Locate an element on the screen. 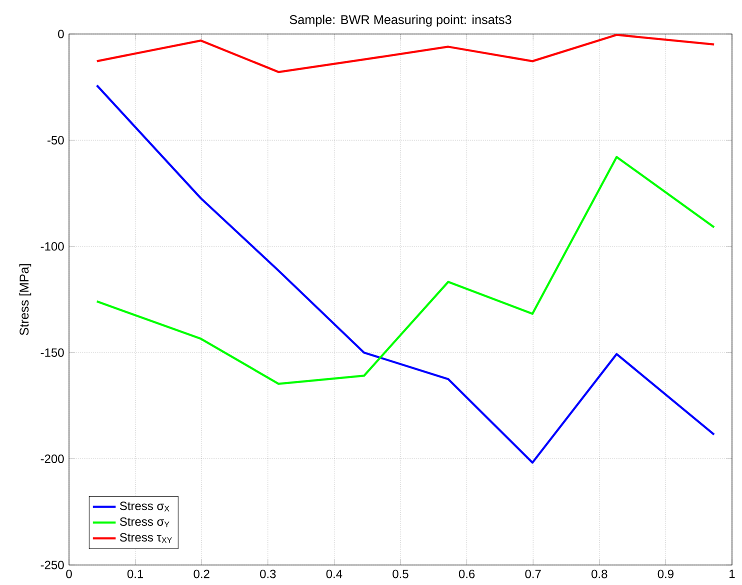  legend-label: Stress τ$_{XY}$ is located at coordinates (146, 538).